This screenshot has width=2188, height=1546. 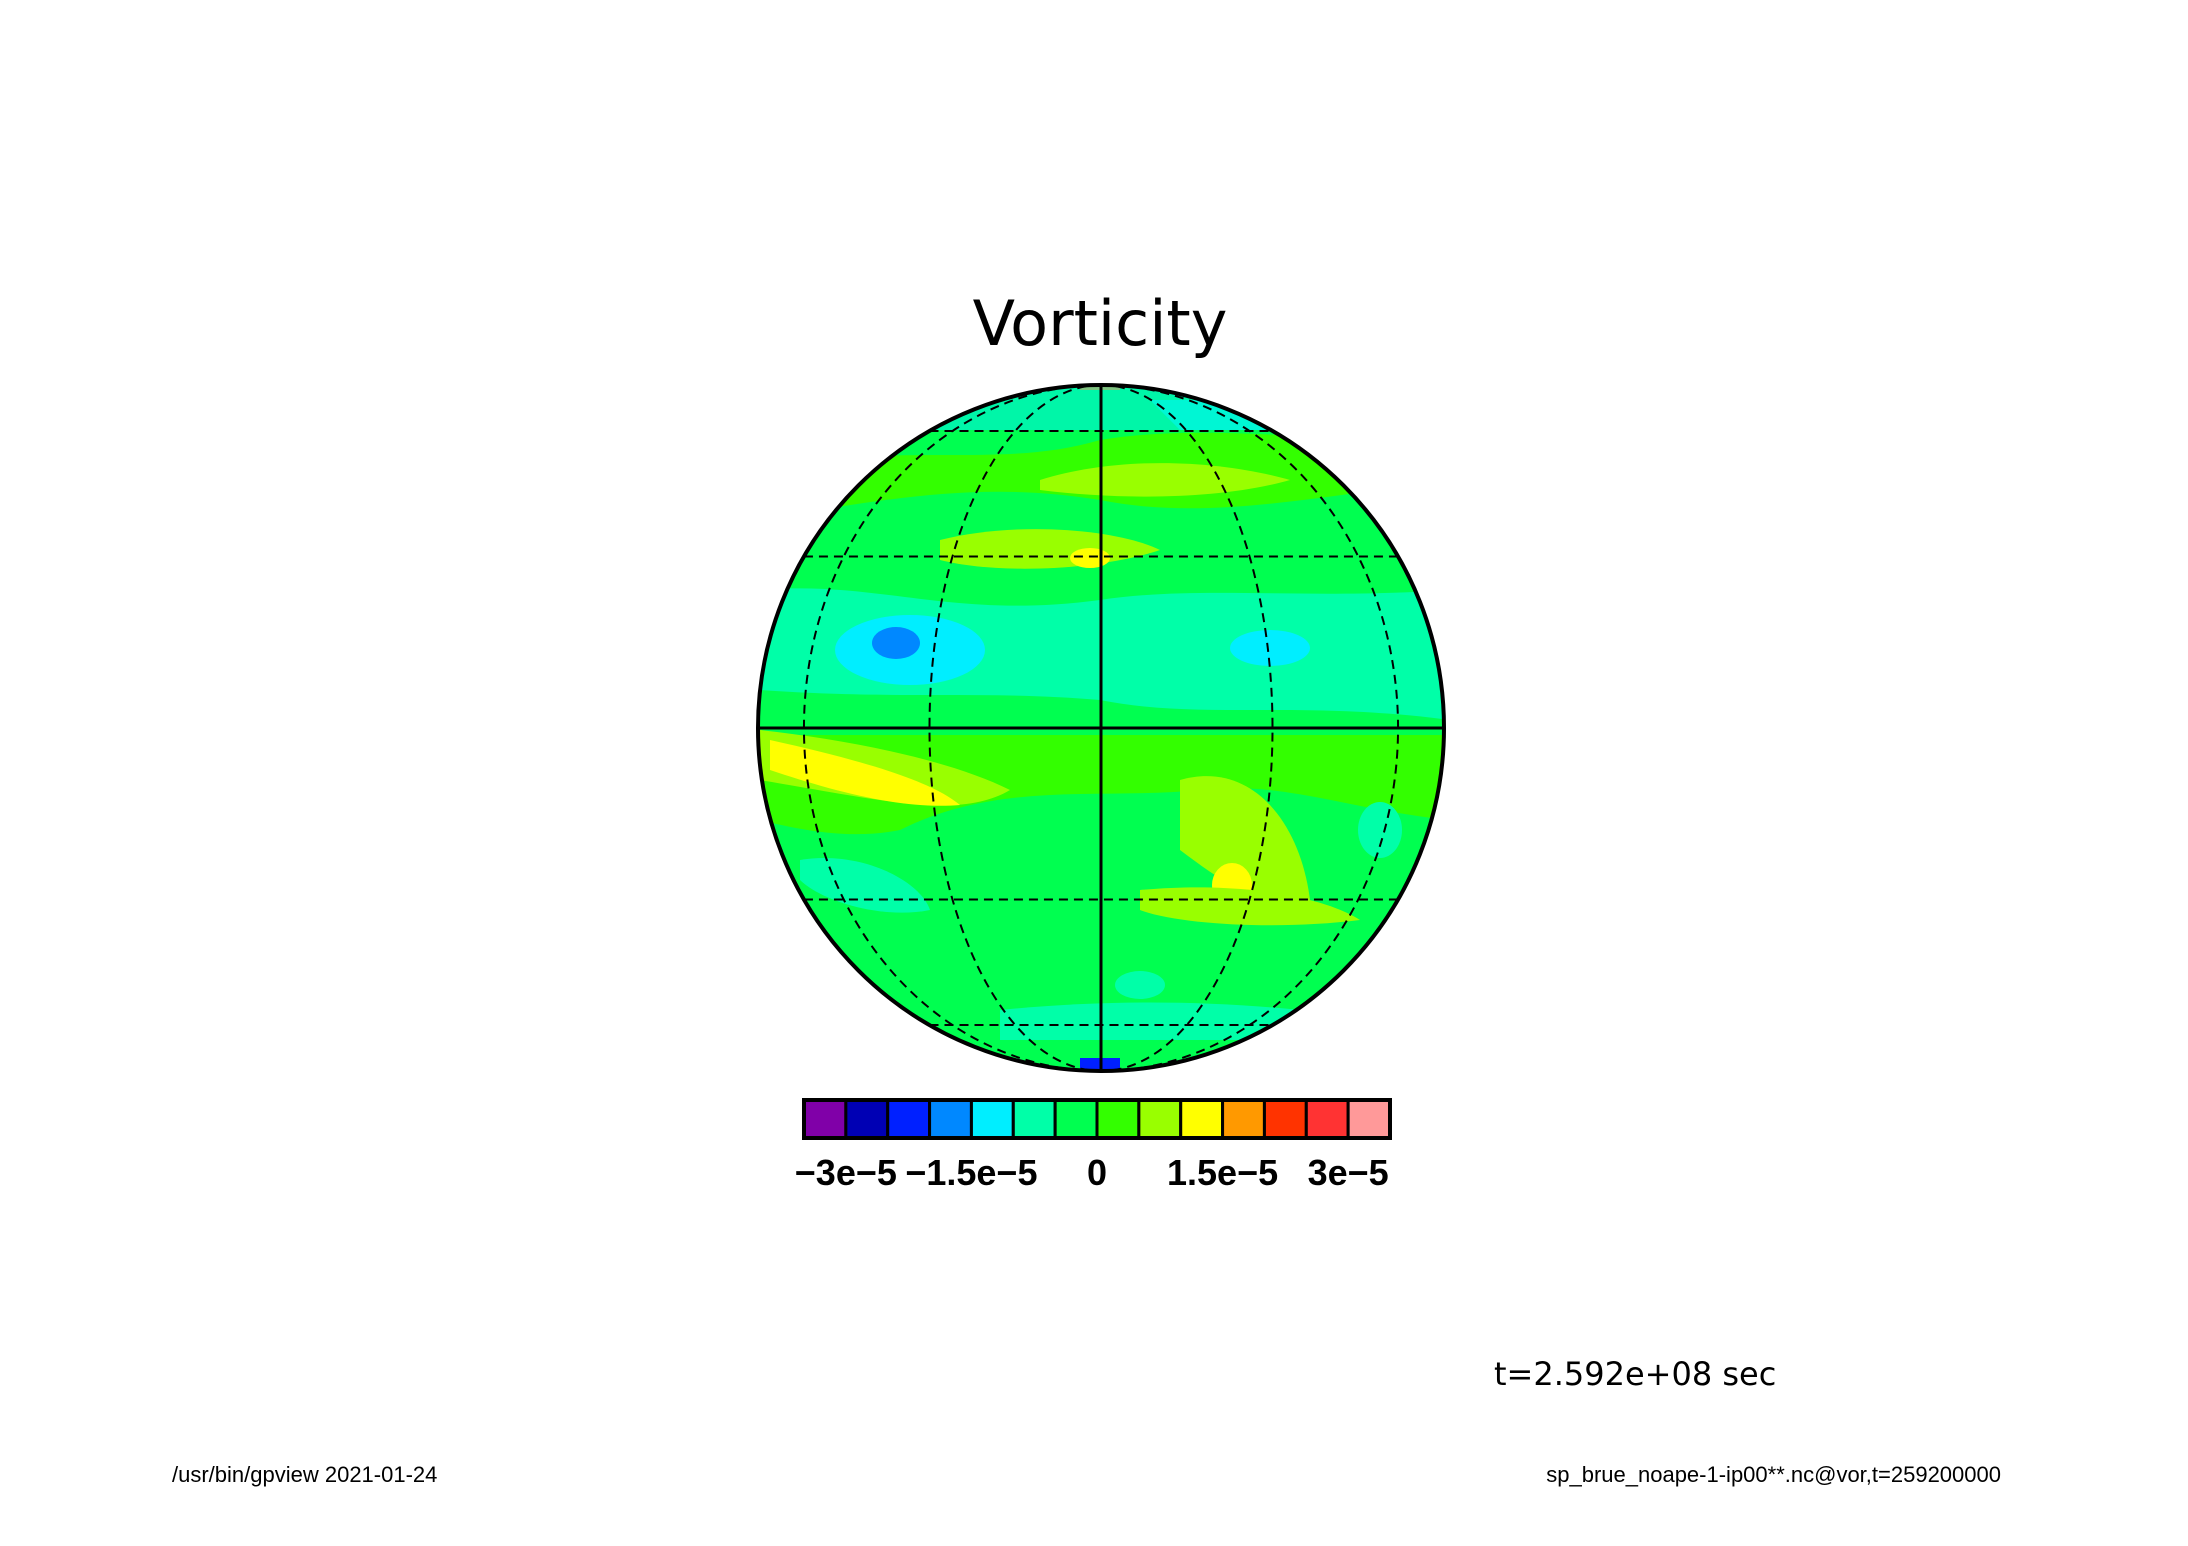 What do you see at coordinates (1097, 1172) in the screenshot?
I see `colorbar-tick-label: 0` at bounding box center [1097, 1172].